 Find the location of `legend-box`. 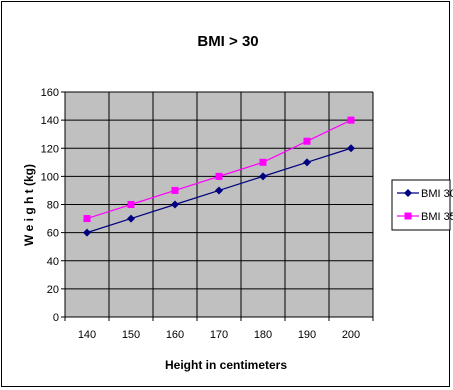

legend-box is located at coordinates (421, 205).